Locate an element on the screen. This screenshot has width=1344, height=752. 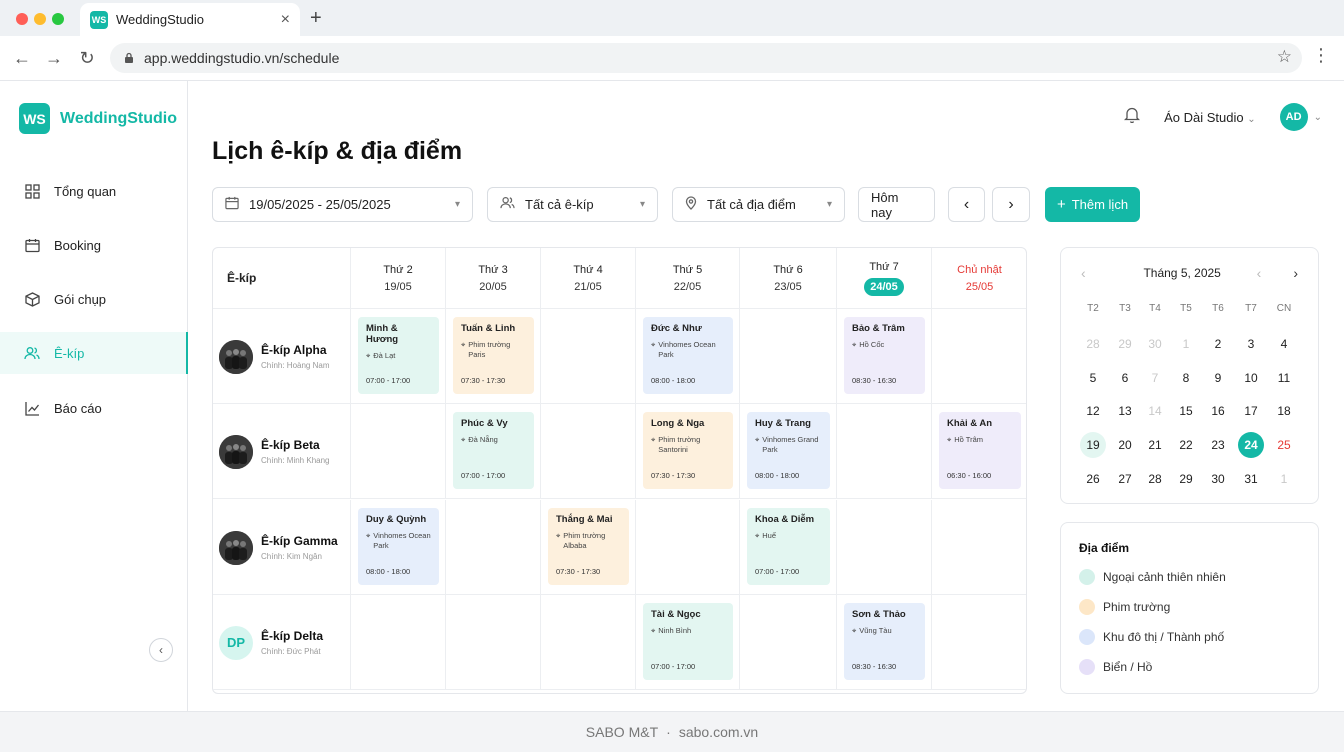
calendar-day: 22 is located at coordinates (1186, 445).